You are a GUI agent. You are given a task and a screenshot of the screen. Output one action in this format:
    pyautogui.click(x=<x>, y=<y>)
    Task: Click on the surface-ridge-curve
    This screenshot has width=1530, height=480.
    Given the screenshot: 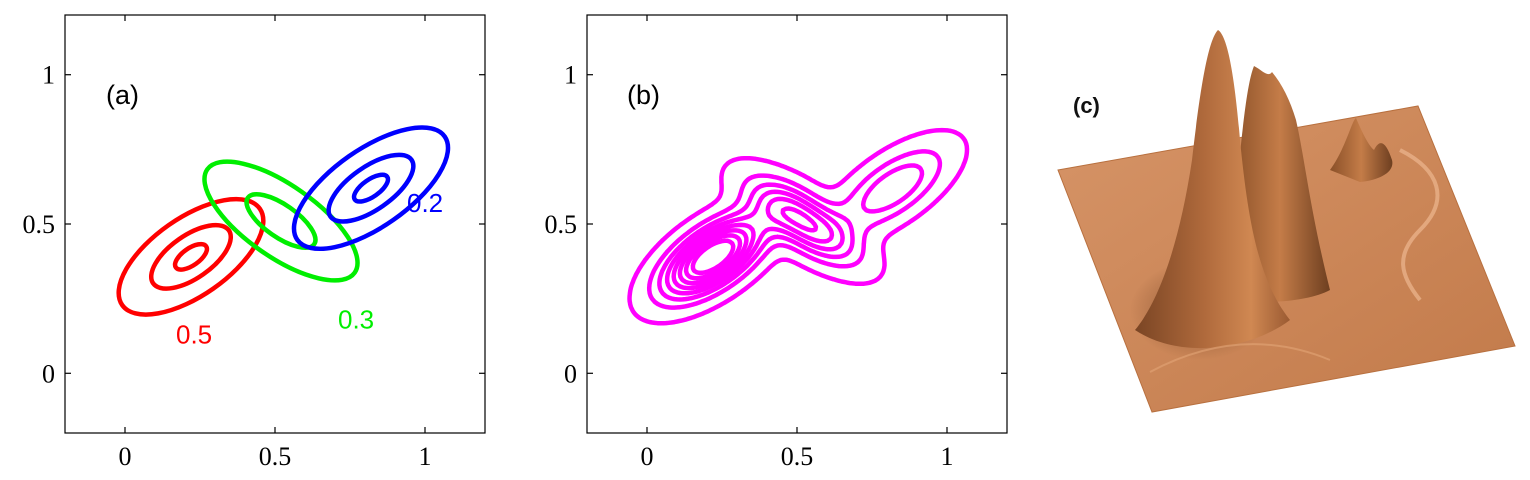 What is the action you would take?
    pyautogui.click(x=1419, y=225)
    